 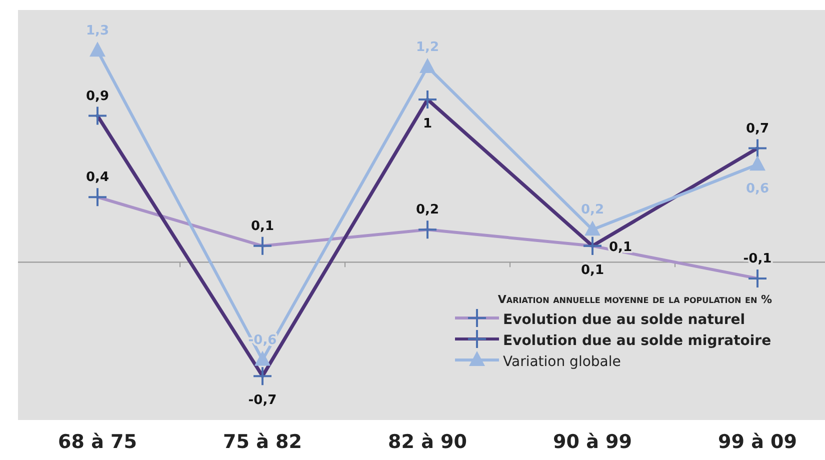 I want to click on data-label: 1,2, so click(x=428, y=47).